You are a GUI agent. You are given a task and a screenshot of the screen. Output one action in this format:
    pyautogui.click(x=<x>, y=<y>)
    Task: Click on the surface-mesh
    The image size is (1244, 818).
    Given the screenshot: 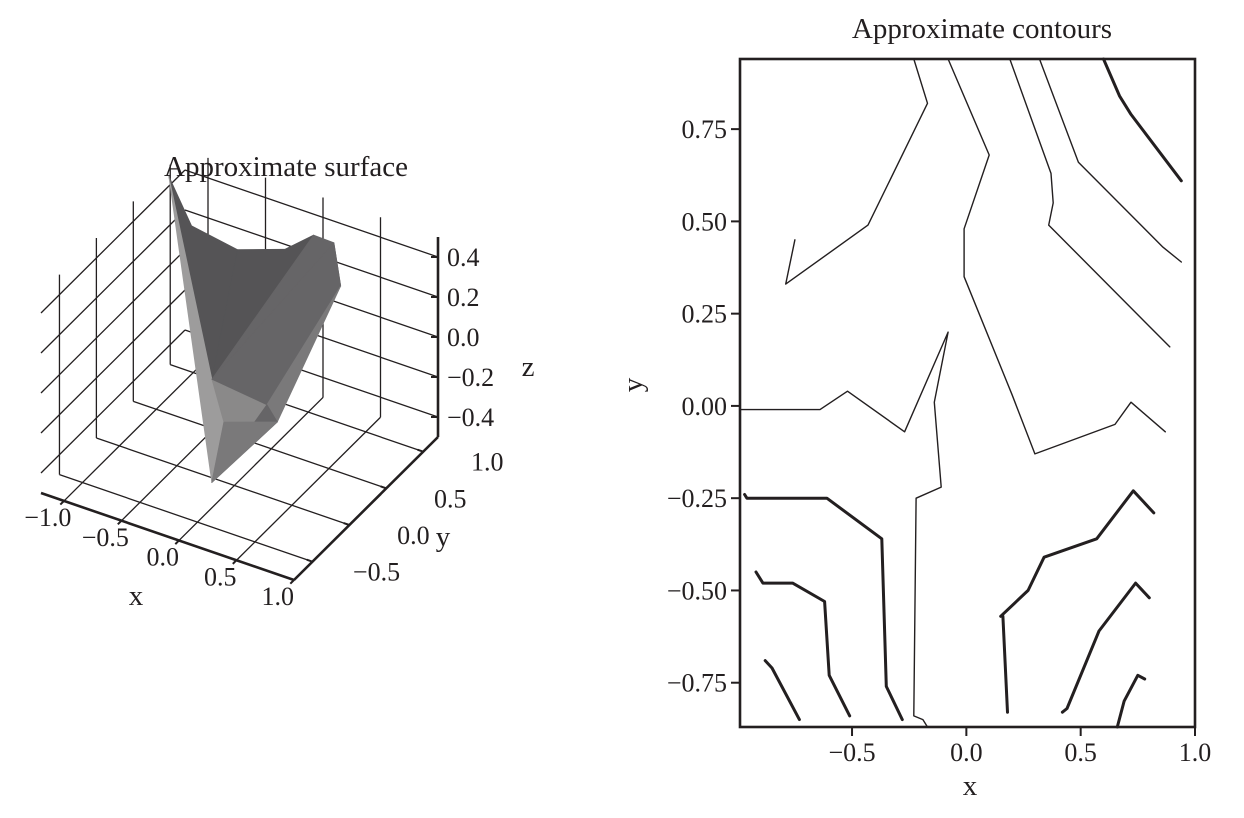 What is the action you would take?
    pyautogui.click(x=255, y=329)
    